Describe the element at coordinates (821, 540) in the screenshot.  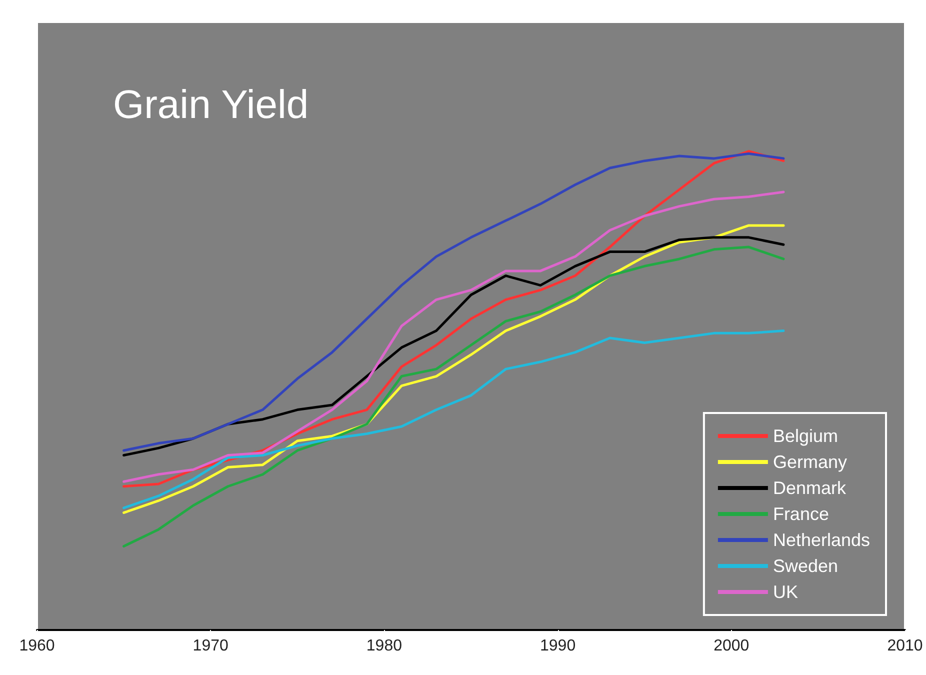
I see `legend-label: Netherlands` at that location.